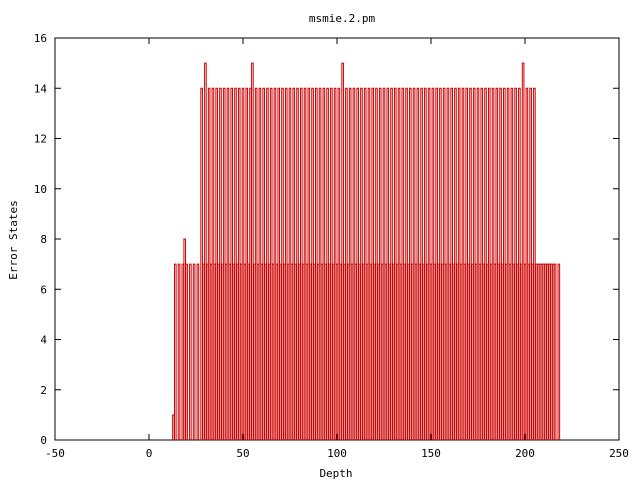 This screenshot has height=480, width=640. What do you see at coordinates (149, 453) in the screenshot?
I see `x-tick-label: 0` at bounding box center [149, 453].